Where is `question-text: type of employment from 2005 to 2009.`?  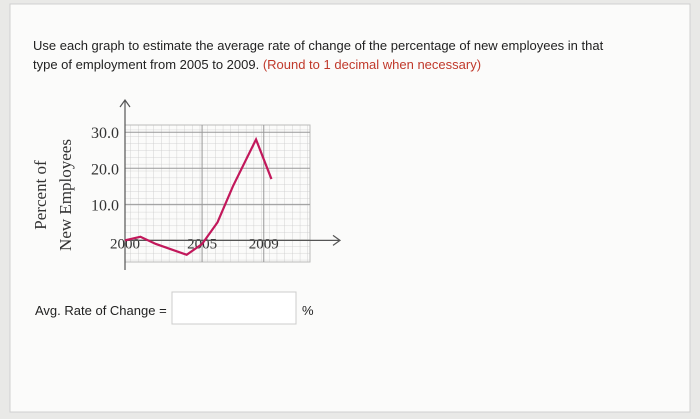
question-text: type of employment from 2005 to 2009. is located at coordinates (146, 64).